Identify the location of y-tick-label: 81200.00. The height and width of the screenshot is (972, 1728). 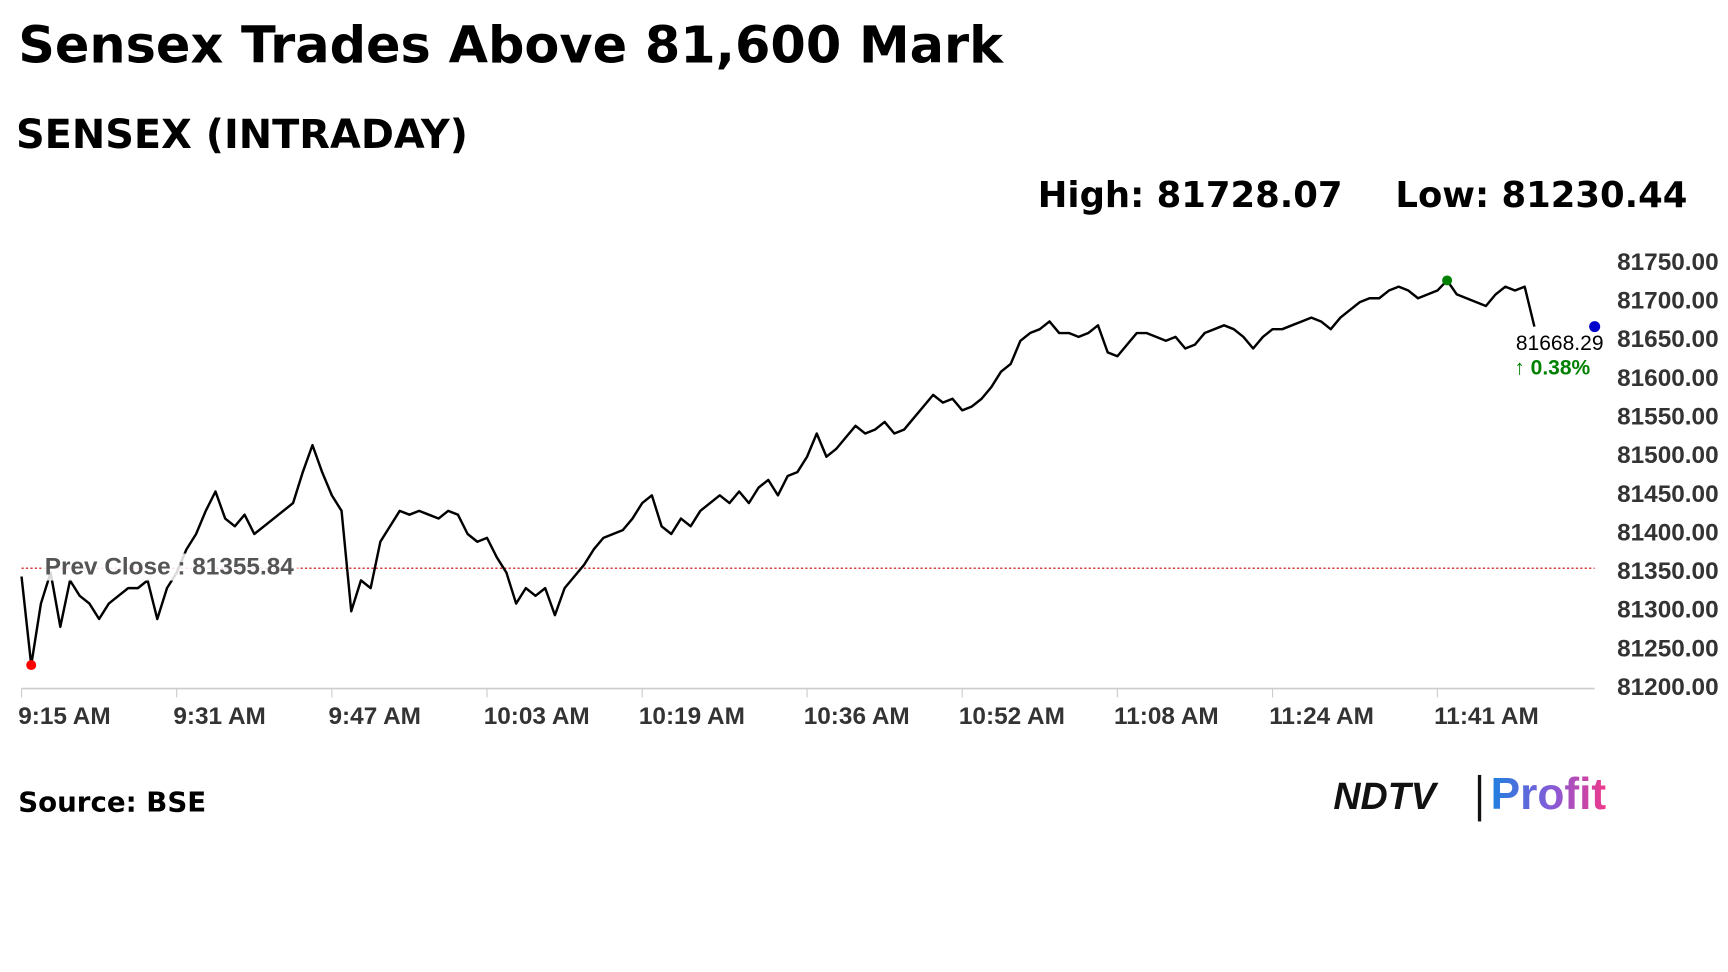
(1668, 687).